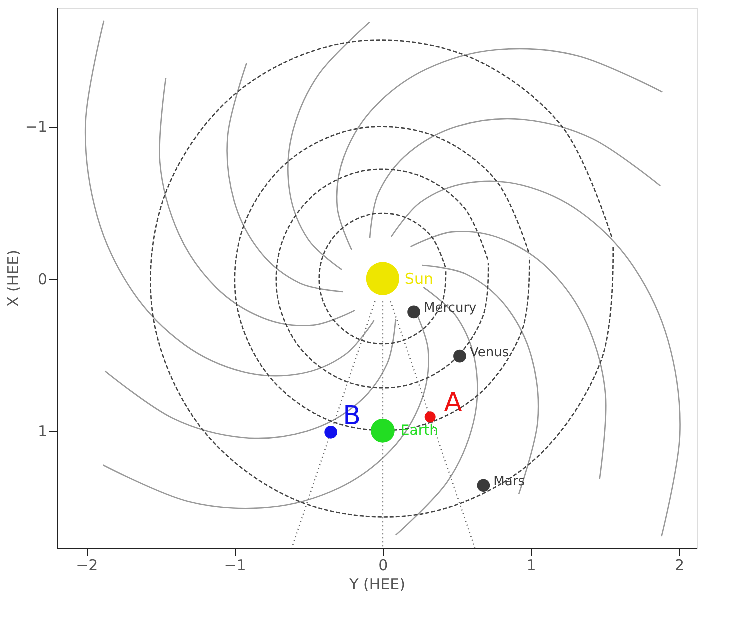 The height and width of the screenshot is (617, 741). I want to click on series-label: A, so click(453, 403).